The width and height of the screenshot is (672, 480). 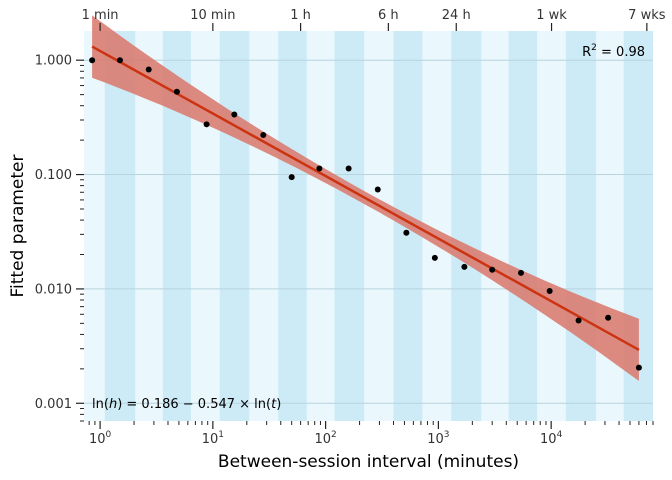 I want to click on top-tick-label-3: 6 h, so click(x=388, y=15).